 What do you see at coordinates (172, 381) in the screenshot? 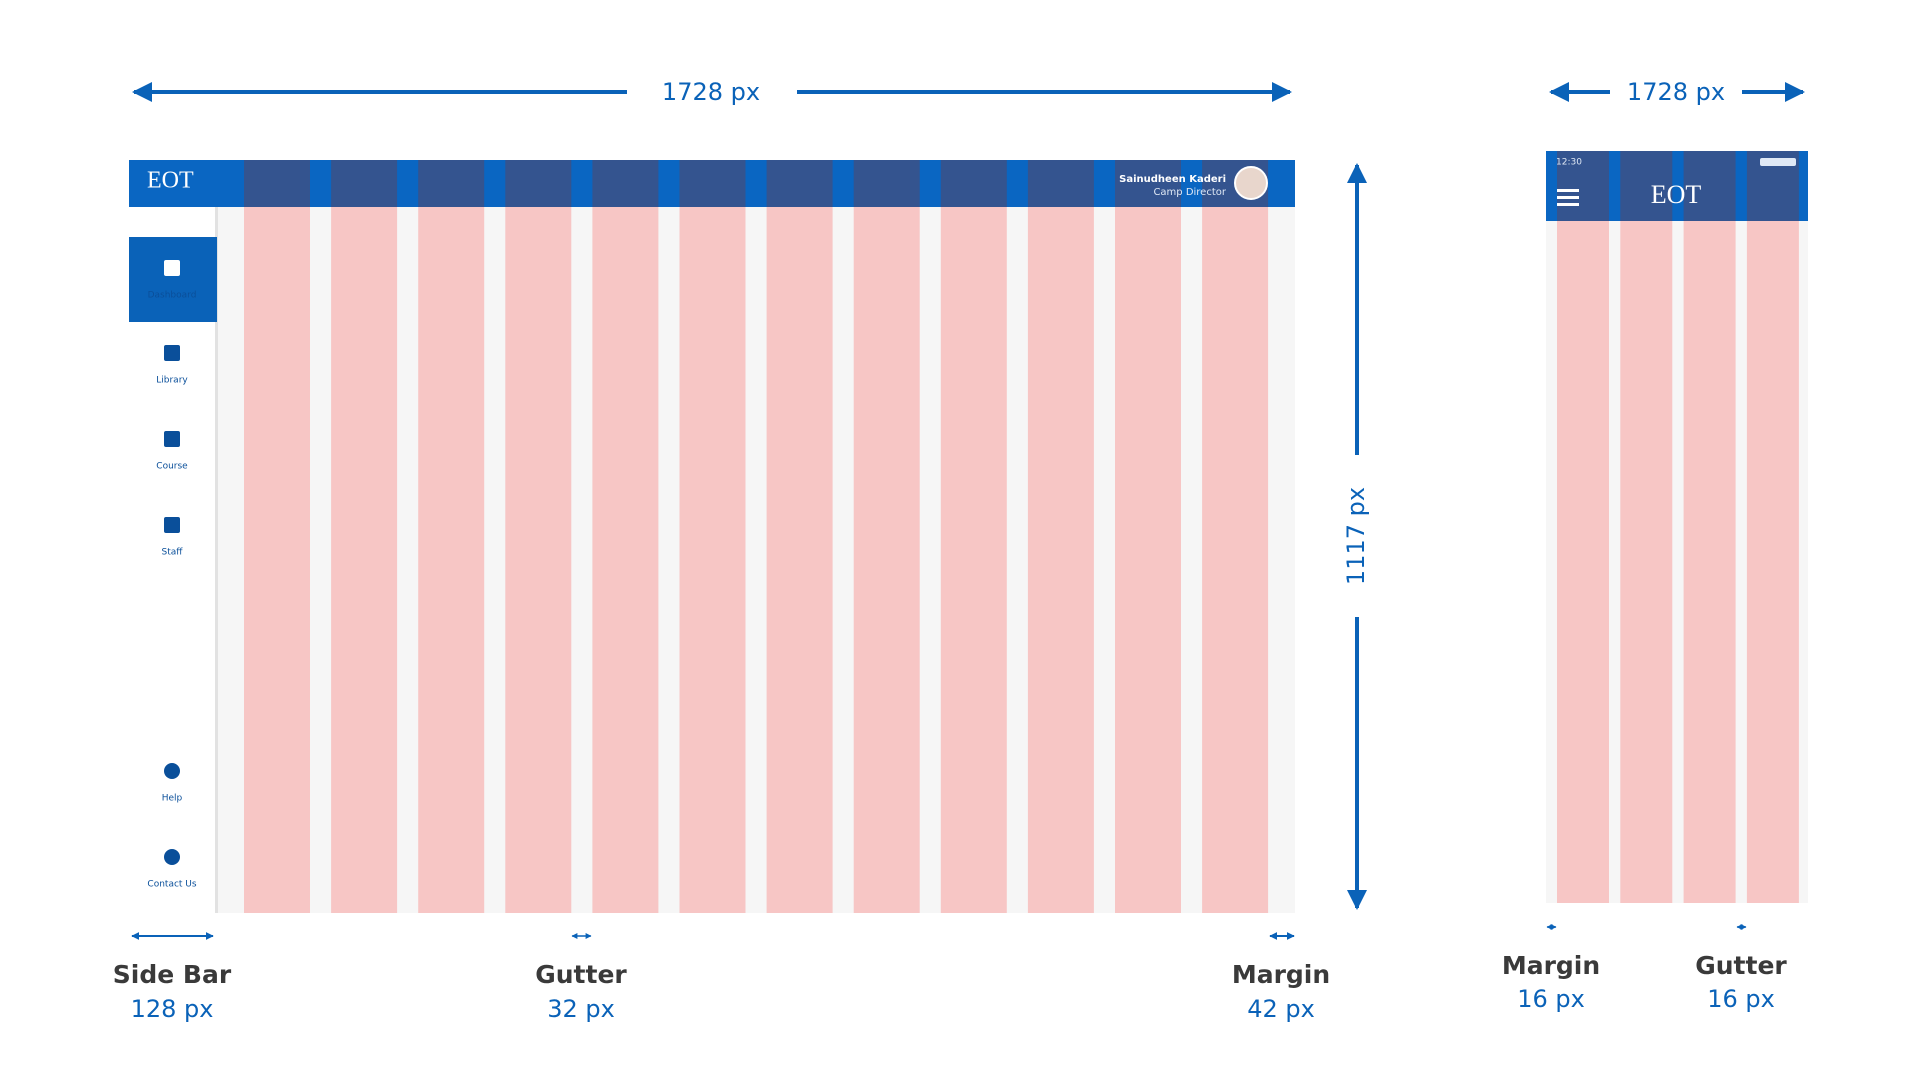
I see `nav-label: Library` at bounding box center [172, 381].